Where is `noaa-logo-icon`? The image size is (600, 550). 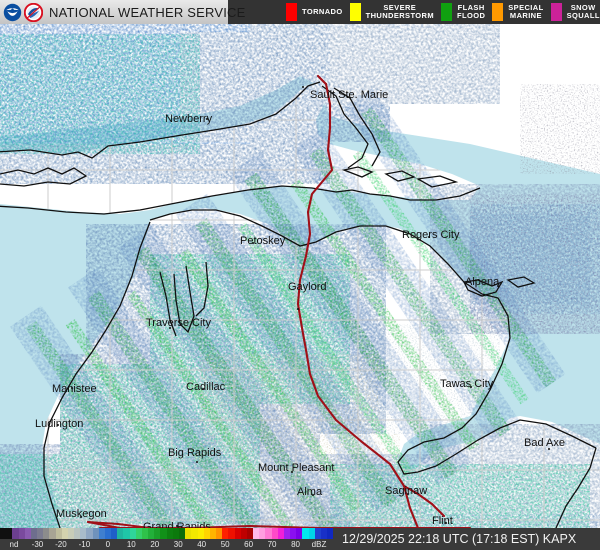
noaa-logo-icon is located at coordinates (12, 12).